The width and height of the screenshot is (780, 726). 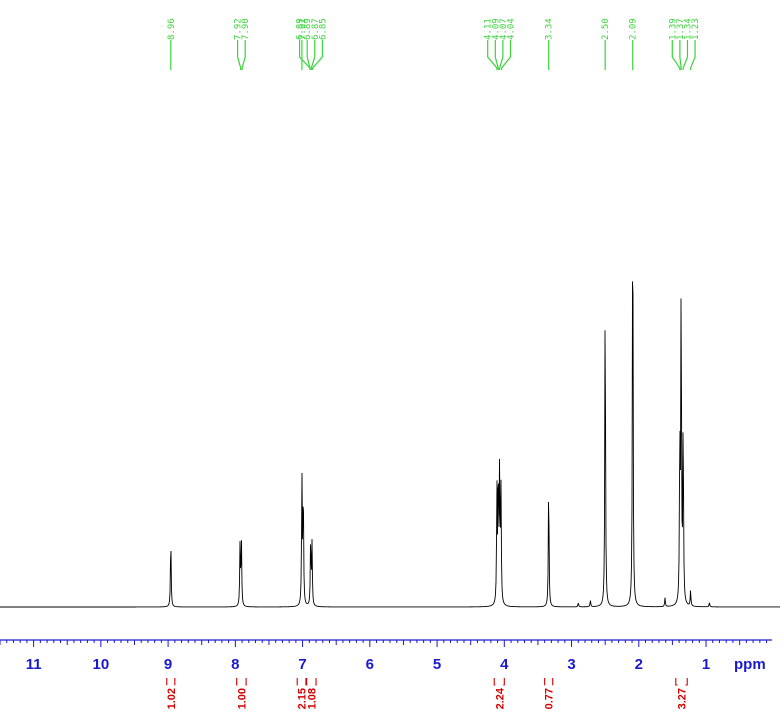 I want to click on peak-label: 1.39, so click(x=673, y=29).